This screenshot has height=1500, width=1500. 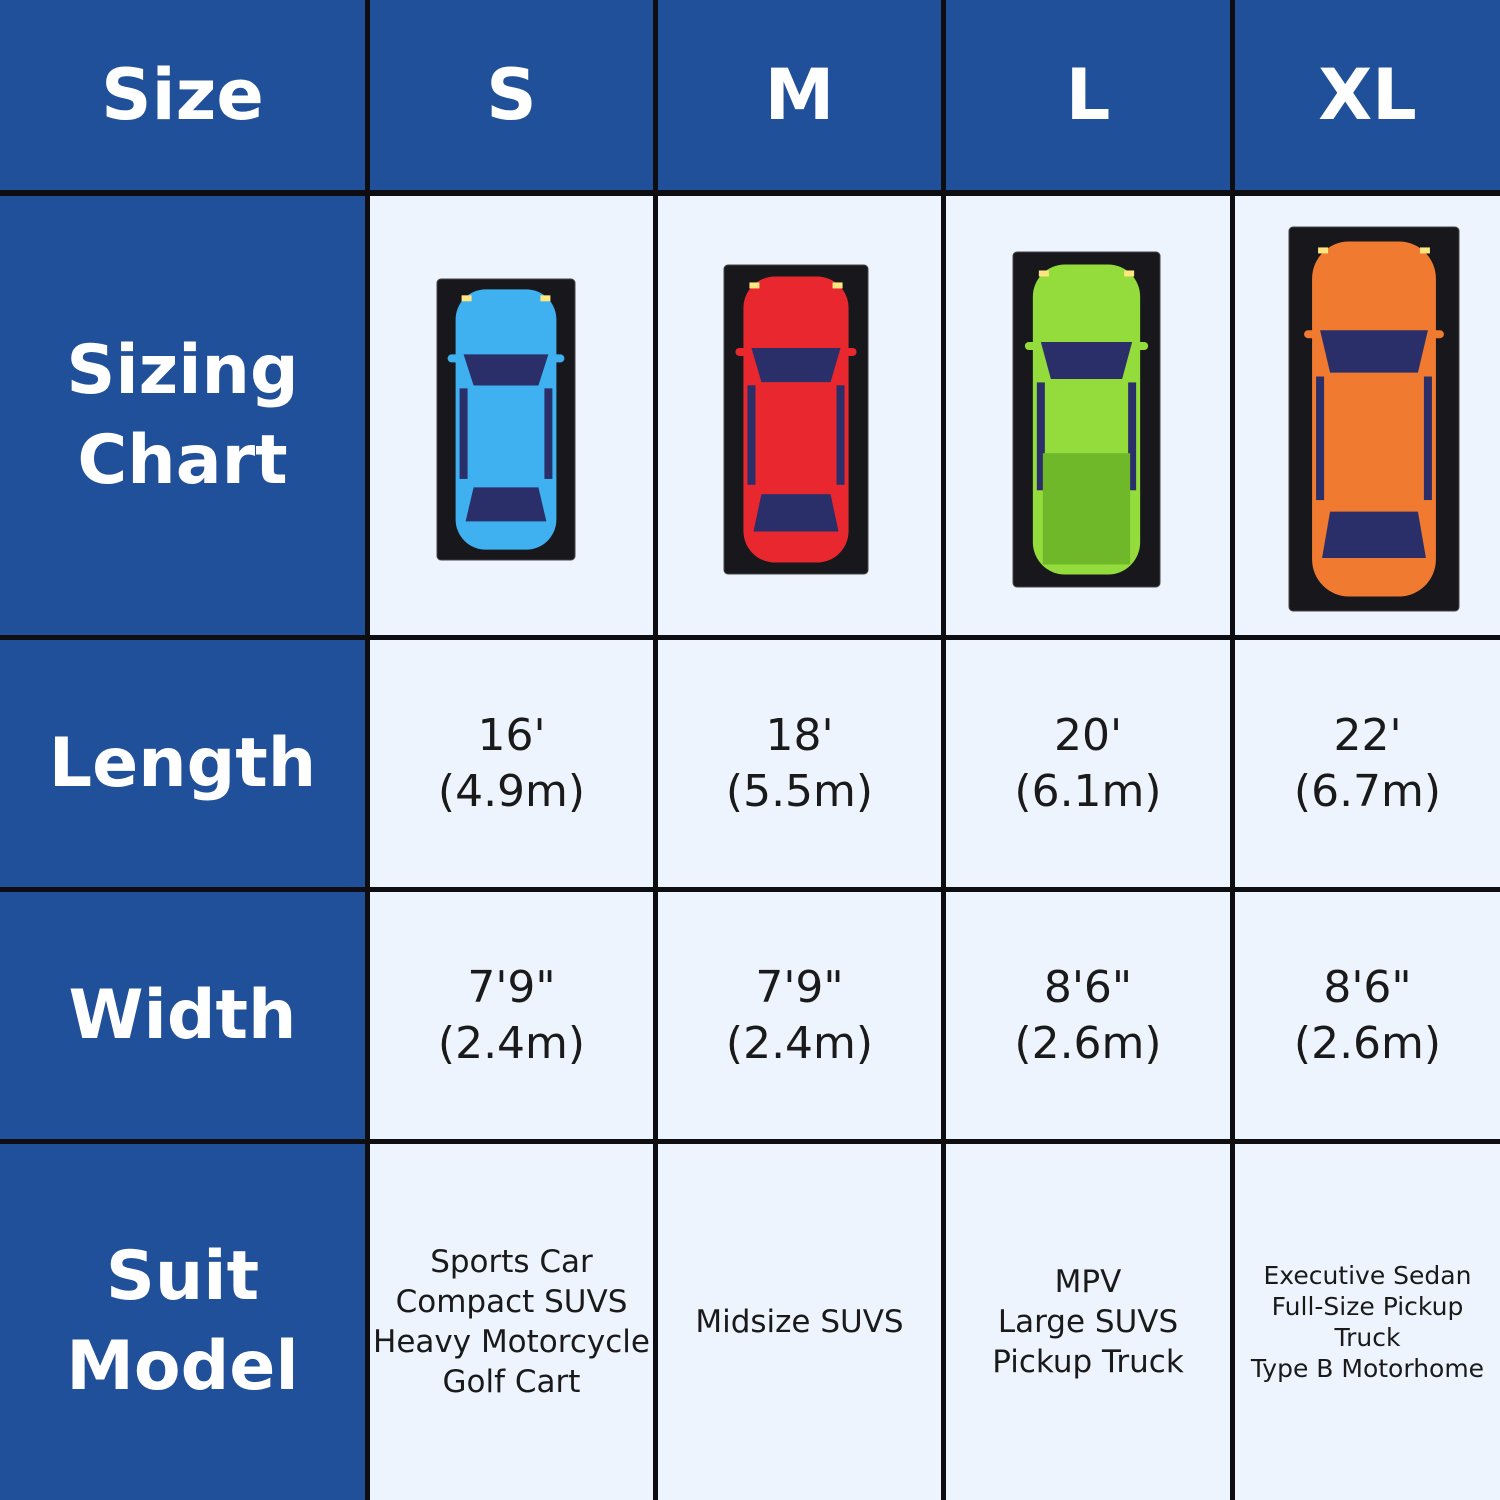 I want to click on car-icon-m, so click(x=796, y=419).